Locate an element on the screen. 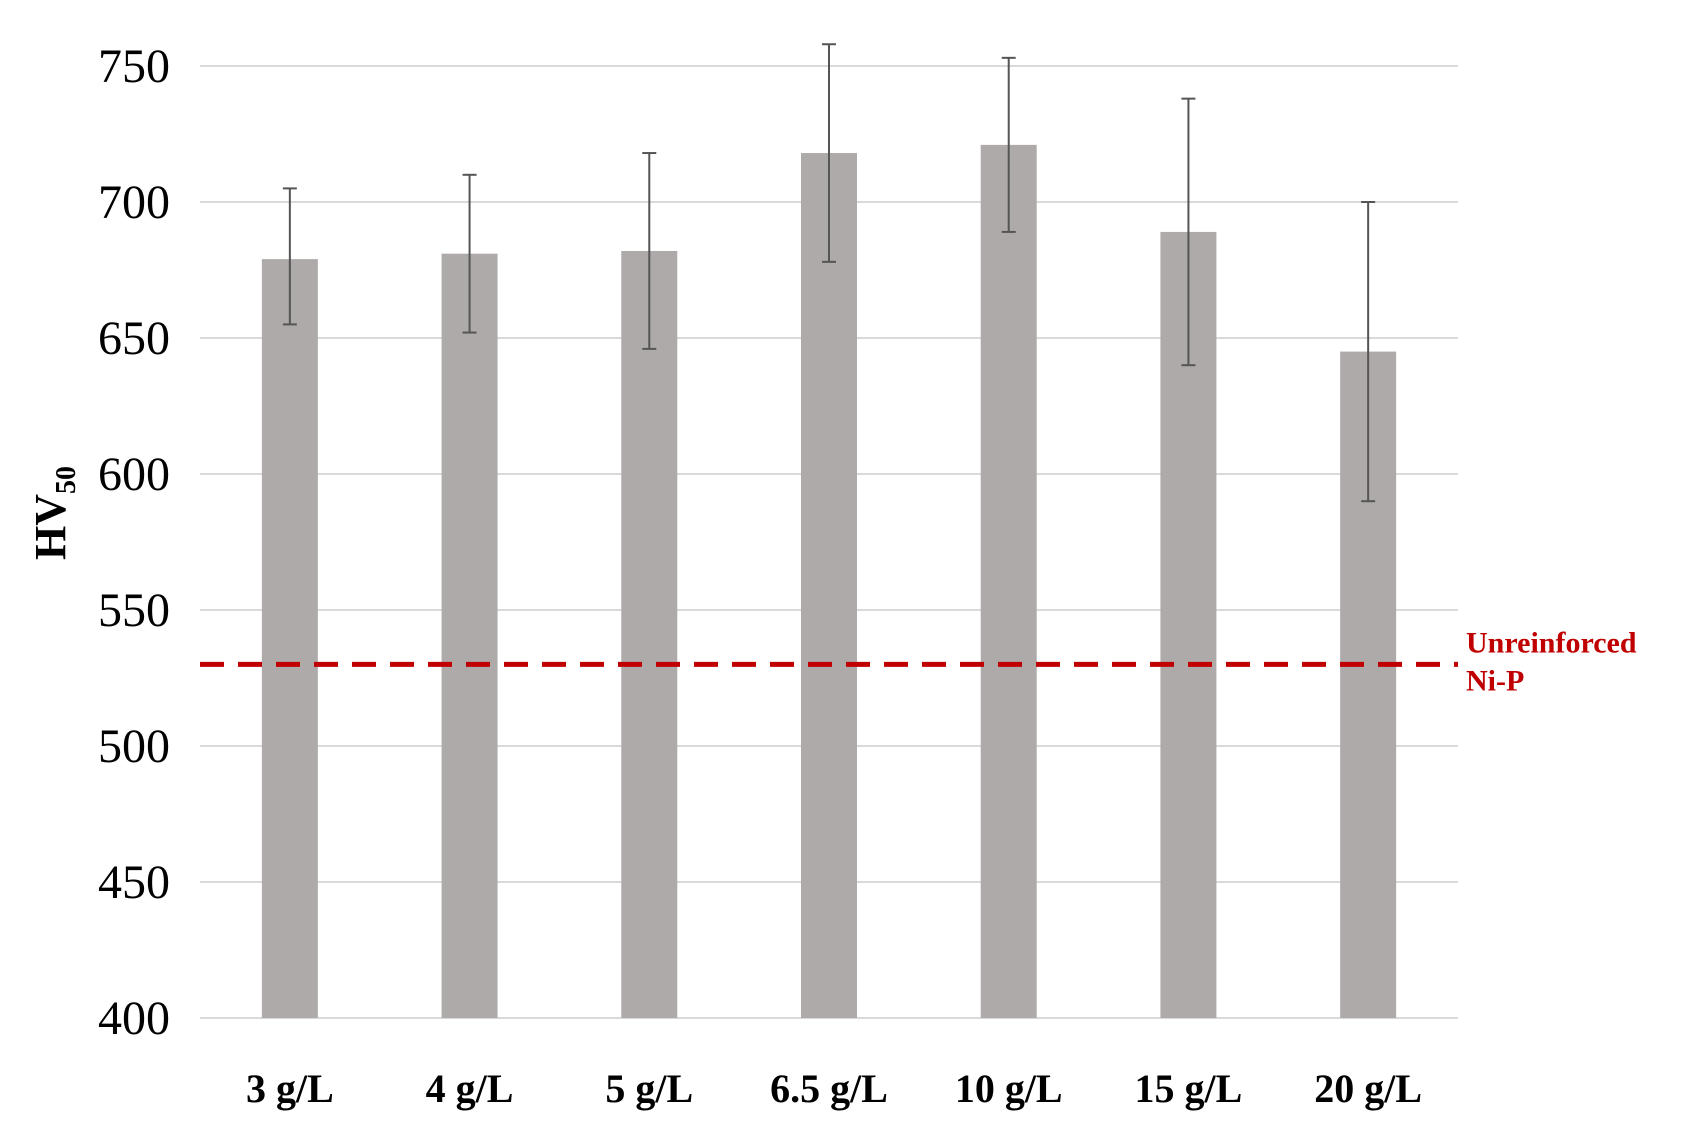  x-tick-label: 15 g/L is located at coordinates (1189, 1088).